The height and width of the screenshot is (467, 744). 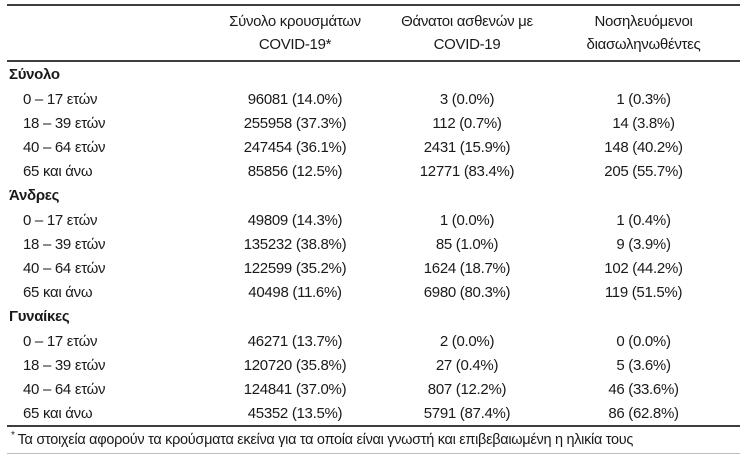 I want to click on section-label: Γυναίκες, so click(x=39, y=316).